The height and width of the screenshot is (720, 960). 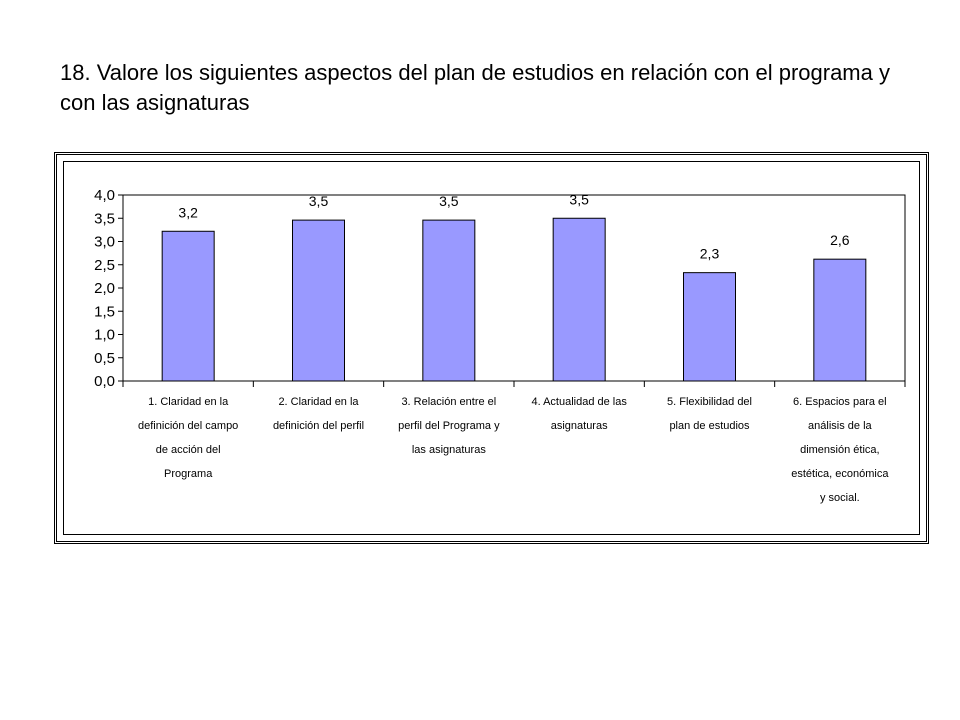 What do you see at coordinates (840, 450) in the screenshot?
I see `x-tick-label: dimensión ética,` at bounding box center [840, 450].